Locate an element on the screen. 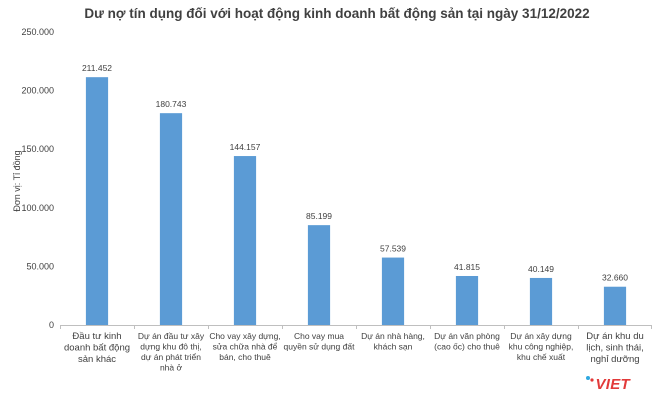 This screenshot has height=405, width=666. data-label: 41.815 is located at coordinates (467, 267).